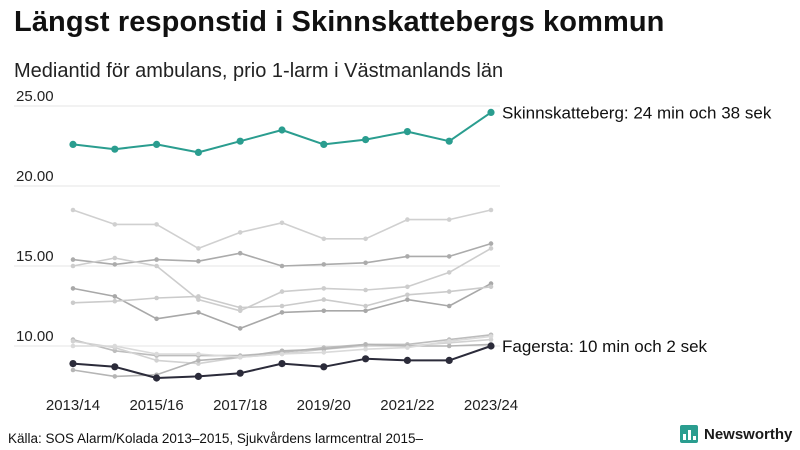 The width and height of the screenshot is (800, 450). What do you see at coordinates (35, 96) in the screenshot?
I see `y-tick-label: 25.00` at bounding box center [35, 96].